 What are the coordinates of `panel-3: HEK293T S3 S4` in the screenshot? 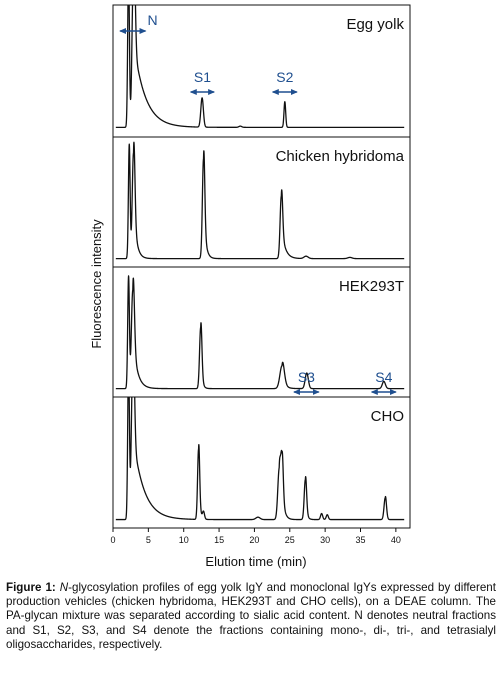 It's located at (261, 332).